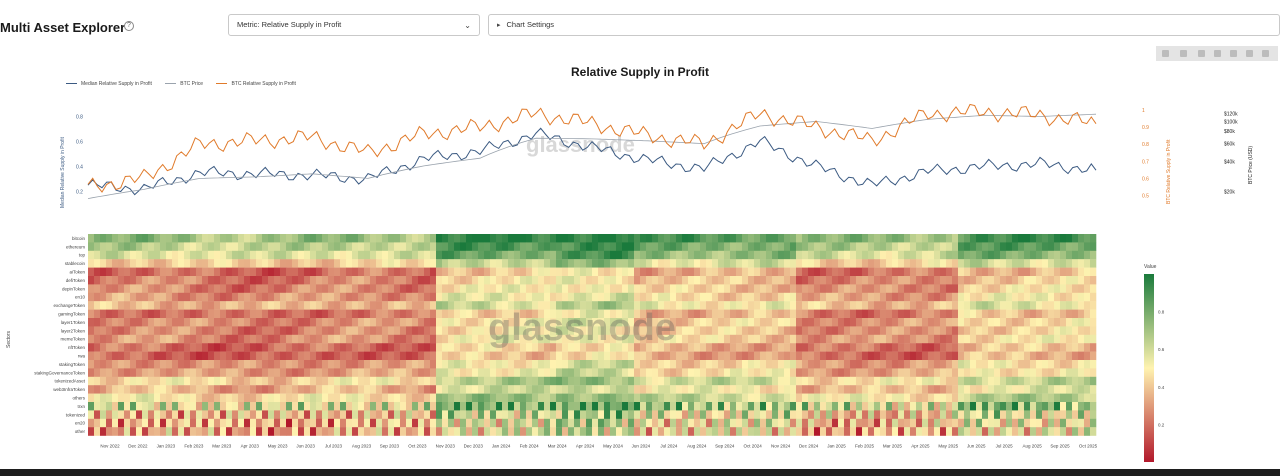 The image size is (1280, 476). Describe the element at coordinates (109, 84) in the screenshot. I see `legend-item-median: Median Relative Supply in Profit` at that location.